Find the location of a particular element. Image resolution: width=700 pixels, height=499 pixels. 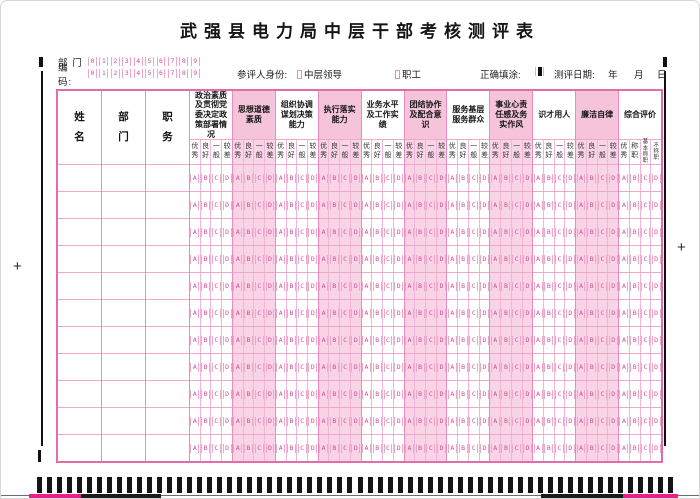

dept-digit-bubble-3: 3 is located at coordinates (127, 61).